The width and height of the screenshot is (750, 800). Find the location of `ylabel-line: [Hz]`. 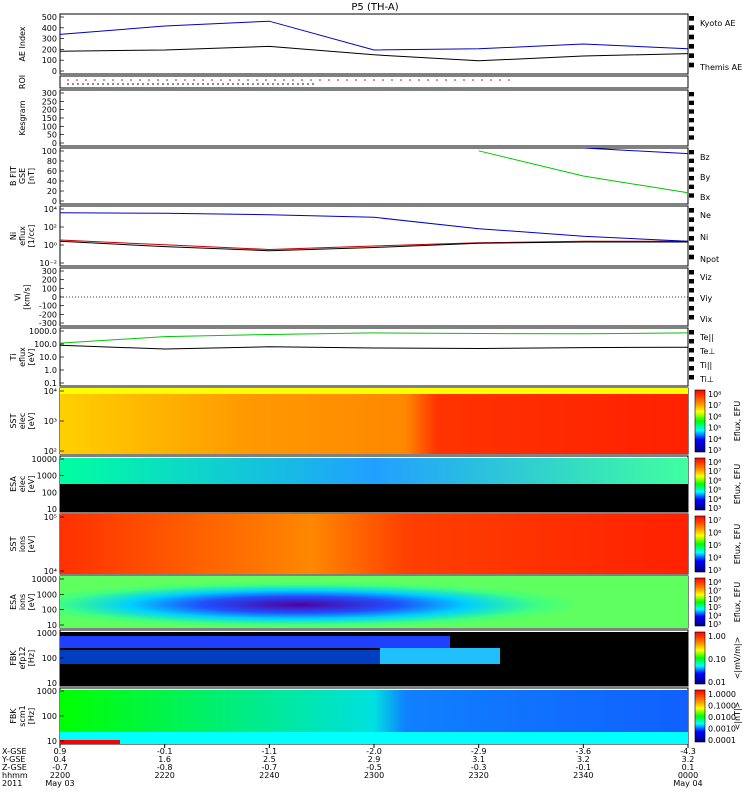

ylabel-line: [Hz] is located at coordinates (31, 658).